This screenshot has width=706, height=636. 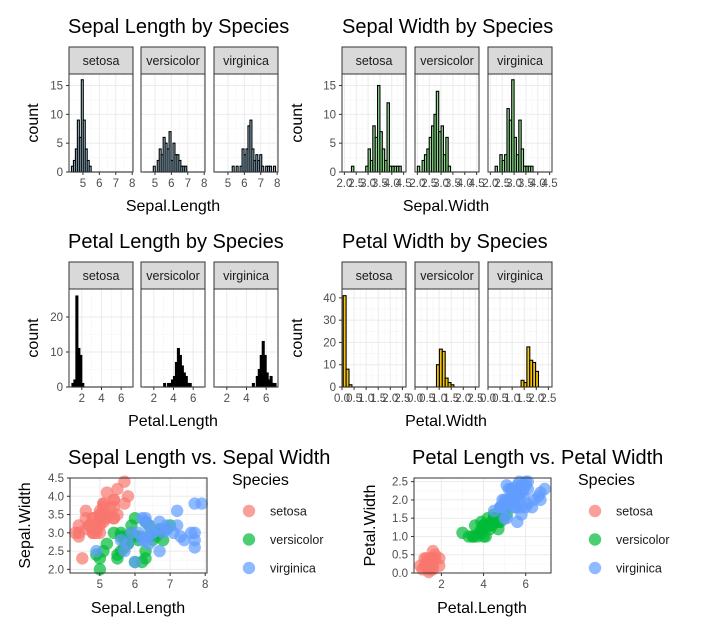 What do you see at coordinates (56, 497) in the screenshot?
I see `y-tick-label: 4.0` at bounding box center [56, 497].